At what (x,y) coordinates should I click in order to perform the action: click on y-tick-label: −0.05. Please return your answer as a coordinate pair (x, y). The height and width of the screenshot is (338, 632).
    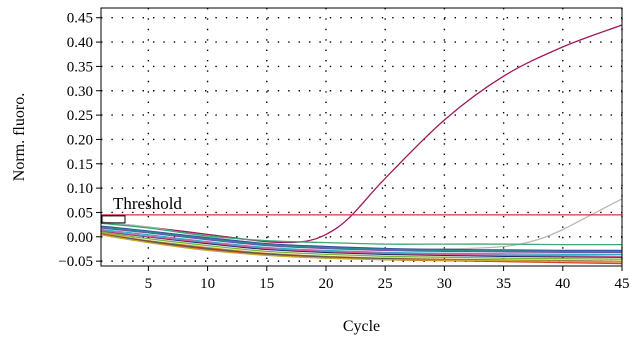
    Looking at the image, I should click on (75, 262).